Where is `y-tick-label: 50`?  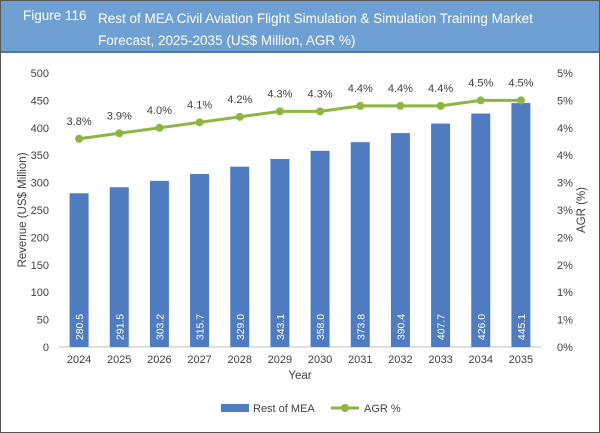 y-tick-label: 50 is located at coordinates (43, 321).